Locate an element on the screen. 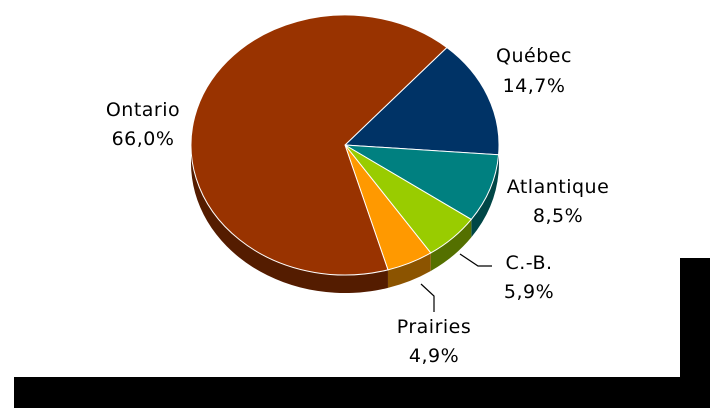 This screenshot has height=408, width=710. slice-label-name-4: Ontario is located at coordinates (143, 110).